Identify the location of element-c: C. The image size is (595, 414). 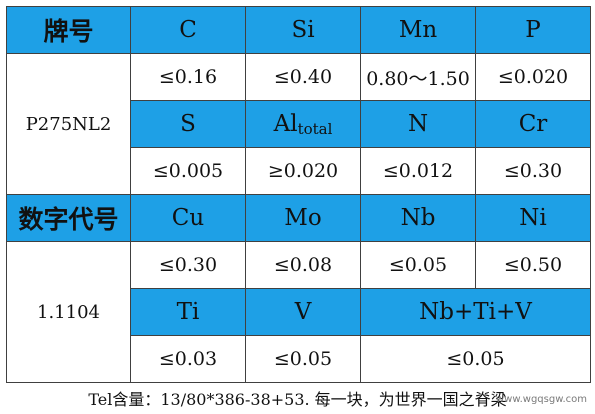
(188, 30).